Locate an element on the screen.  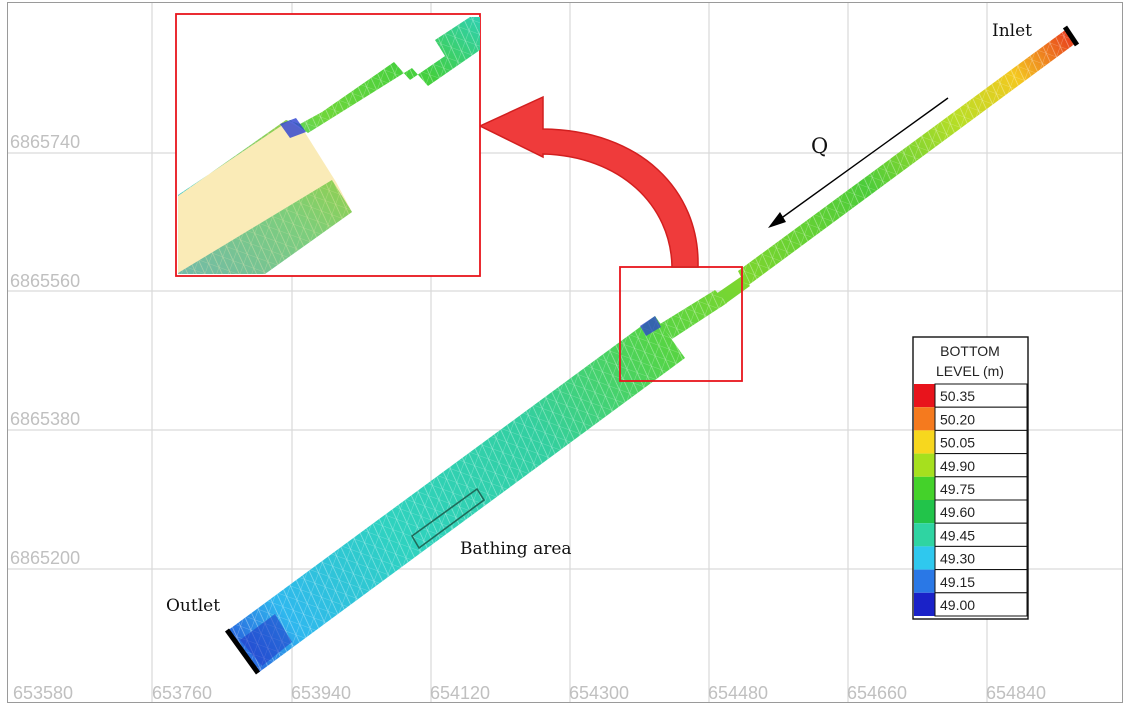
legend-value: 49.15 is located at coordinates (957, 582).